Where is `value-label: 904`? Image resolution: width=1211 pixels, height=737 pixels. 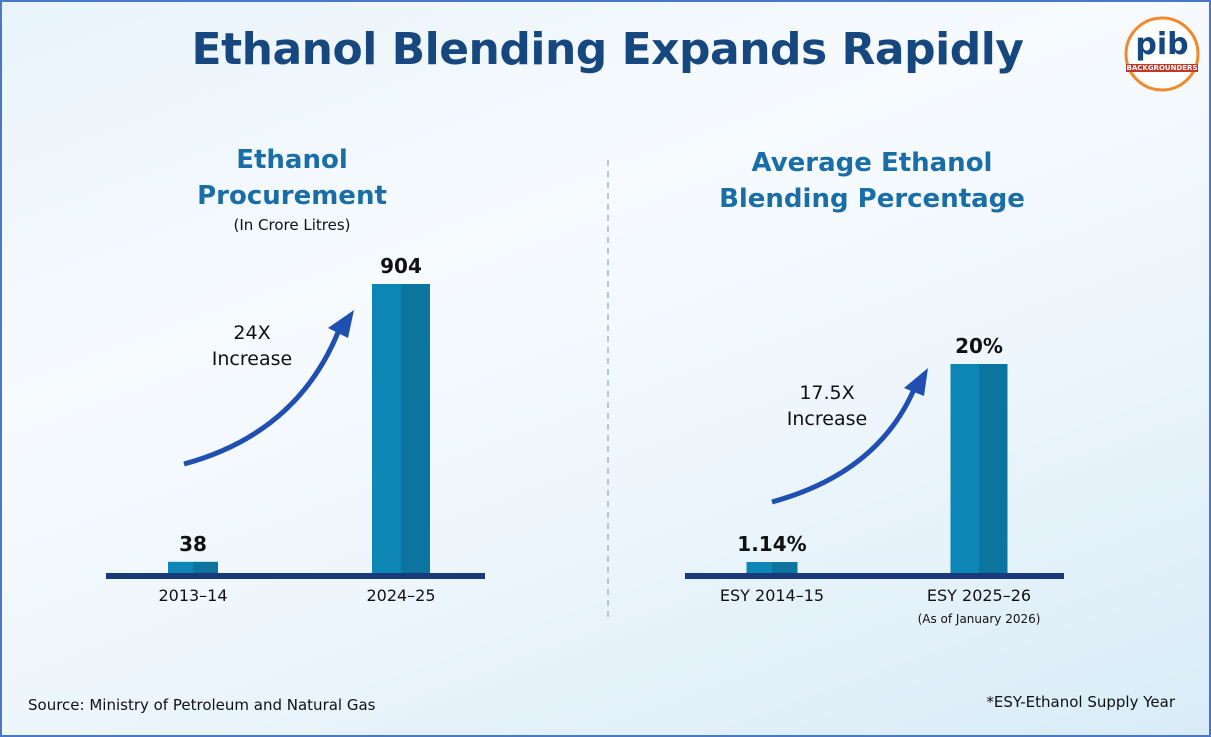
value-label: 904 is located at coordinates (401, 266).